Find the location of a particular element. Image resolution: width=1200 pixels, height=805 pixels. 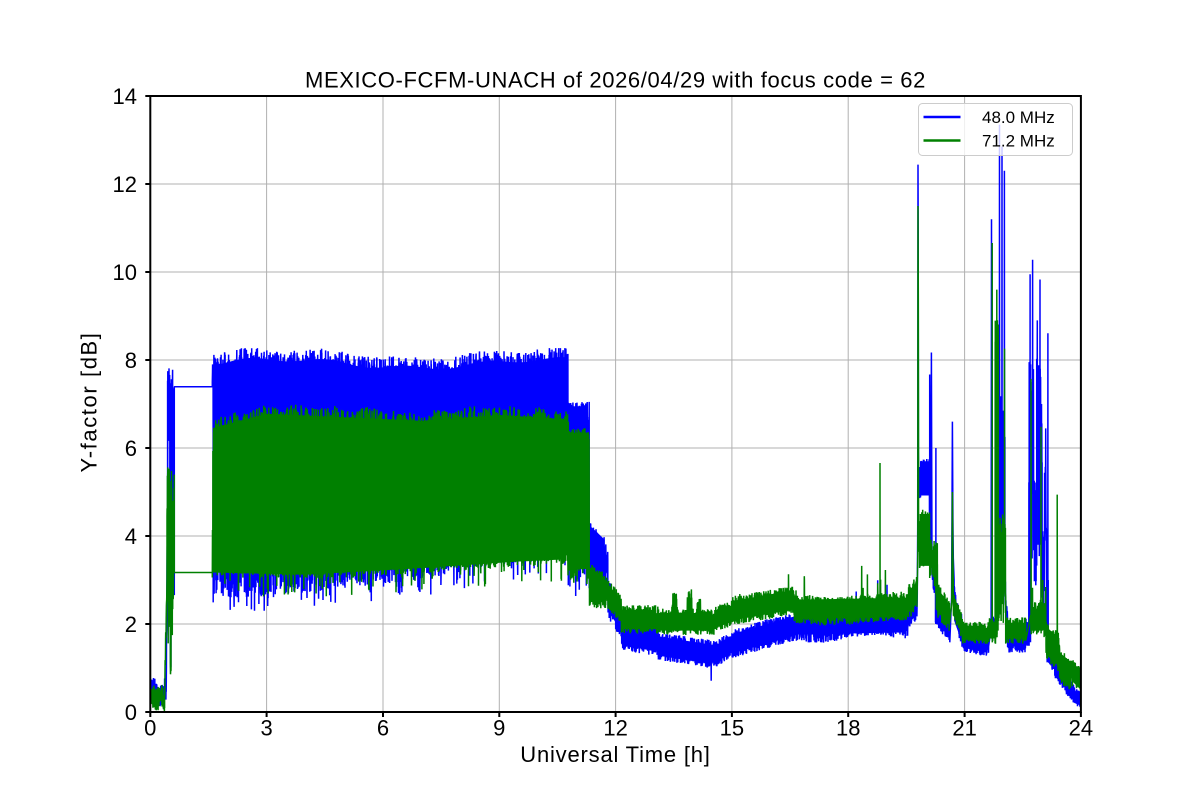

svg-text: 21 is located at coordinates (964, 728).